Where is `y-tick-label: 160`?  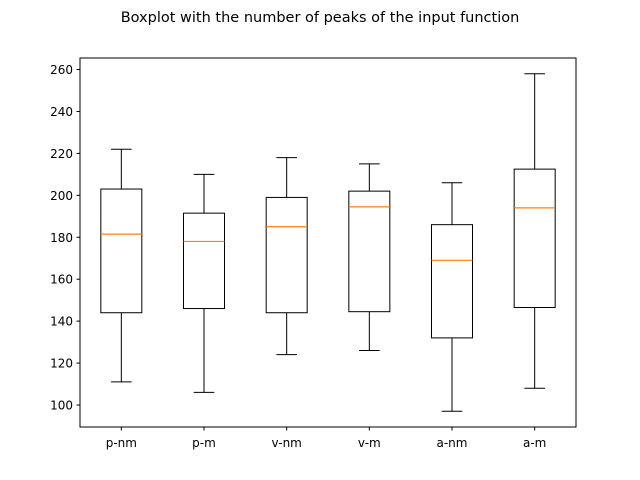 y-tick-label: 160 is located at coordinates (61, 280).